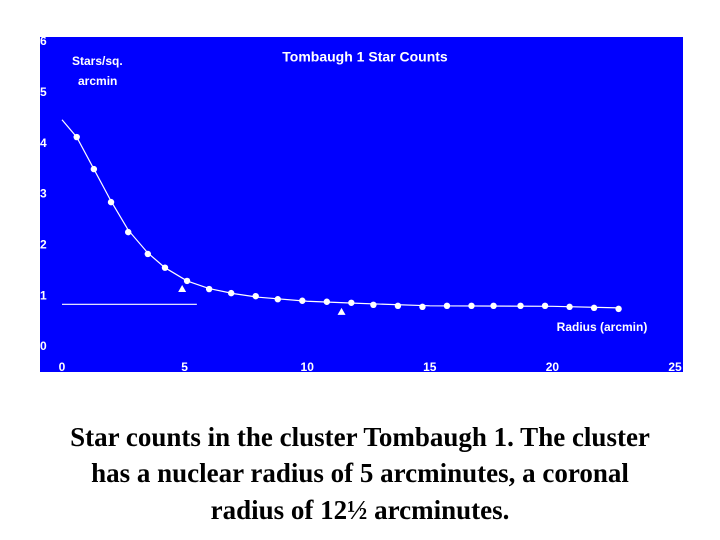 The height and width of the screenshot is (540, 720). Describe the element at coordinates (43, 194) in the screenshot. I see `y-tick-label: 3` at that location.